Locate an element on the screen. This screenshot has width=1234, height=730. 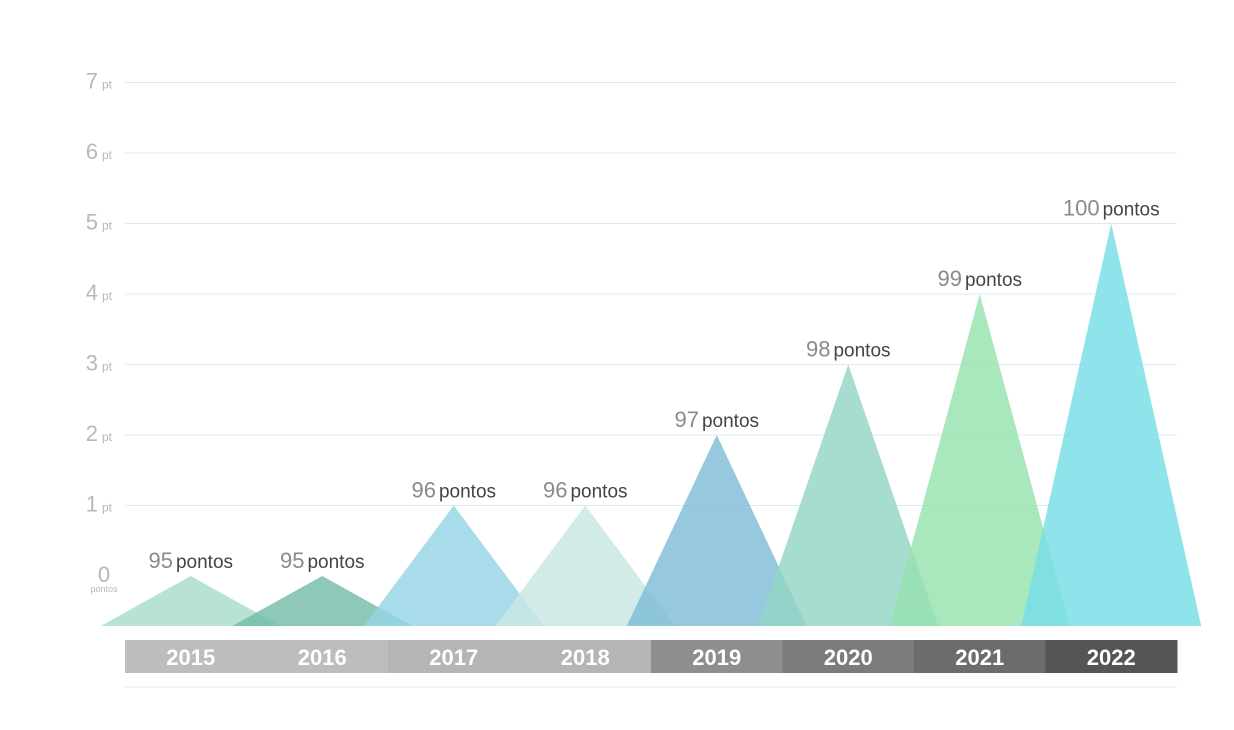
y-tick-label: 6 is located at coordinates (92, 151).